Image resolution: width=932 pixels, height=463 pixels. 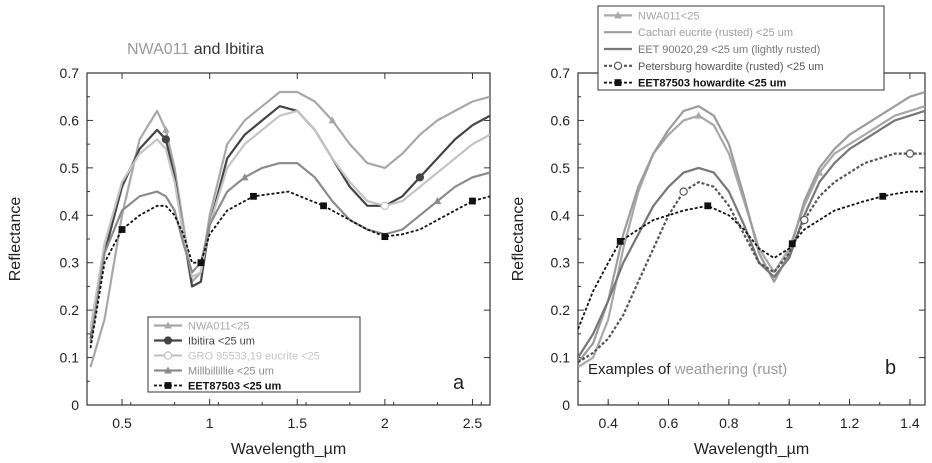 What do you see at coordinates (767, 369) in the screenshot?
I see `annotation-part: (rust)` at bounding box center [767, 369].